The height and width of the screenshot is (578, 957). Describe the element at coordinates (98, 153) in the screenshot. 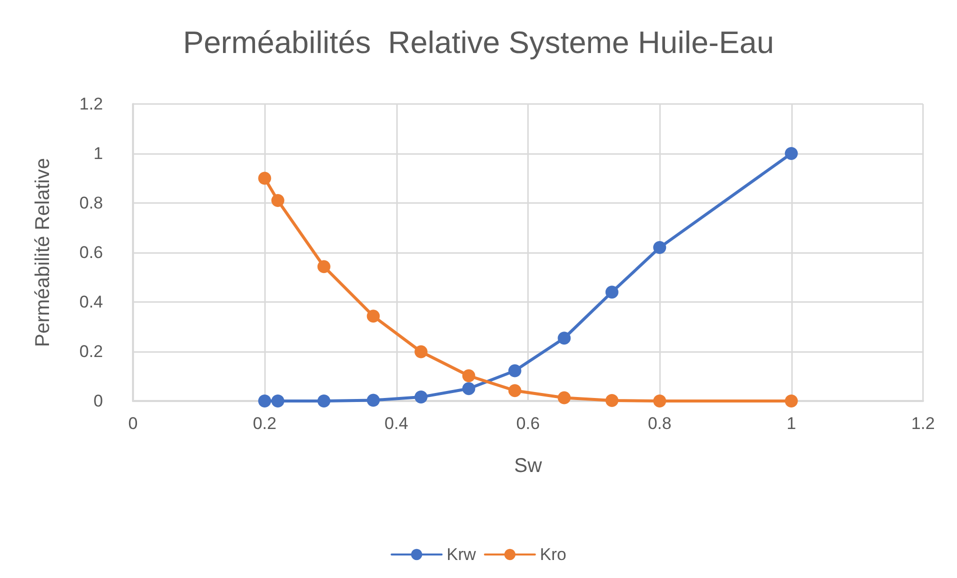

I see `y-tick-label: 1` at that location.